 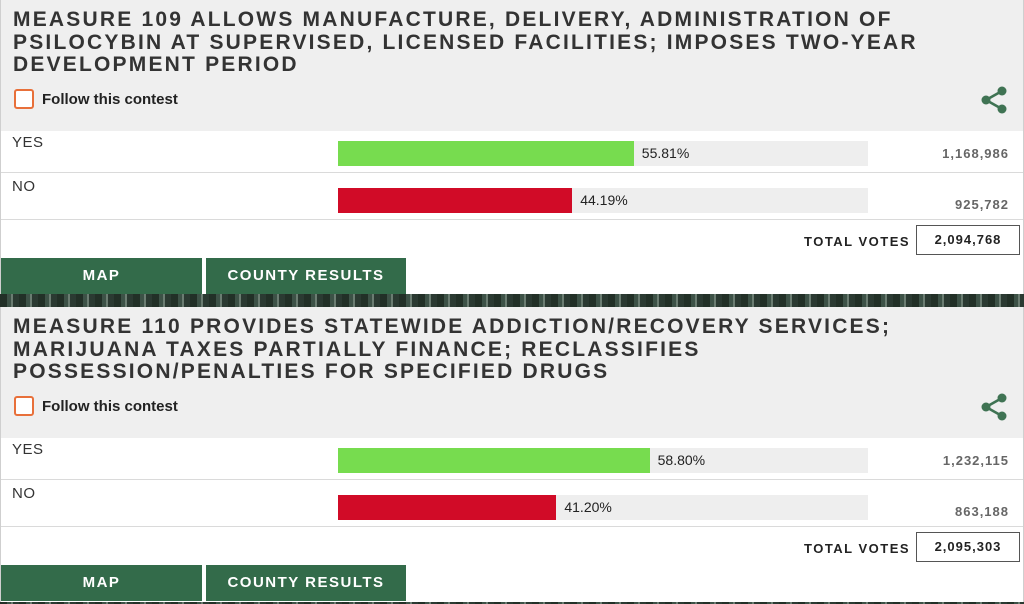 I want to click on total-votes-row: TOTAL VOTES 2,095,303, so click(x=512, y=547).